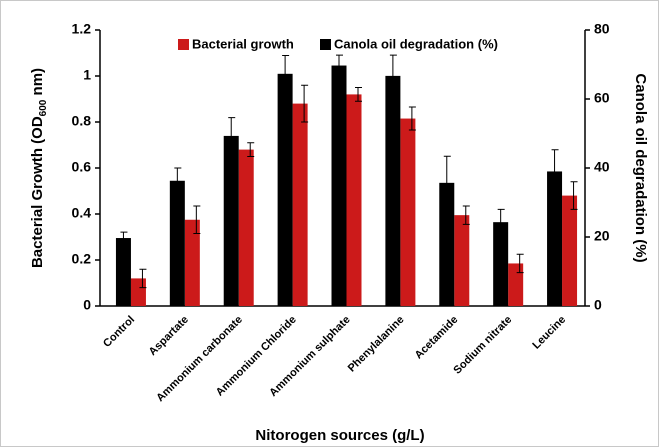 Image resolution: width=659 pixels, height=447 pixels. Describe the element at coordinates (82, 259) in the screenshot. I see `y-tick-label: 0.2` at that location.